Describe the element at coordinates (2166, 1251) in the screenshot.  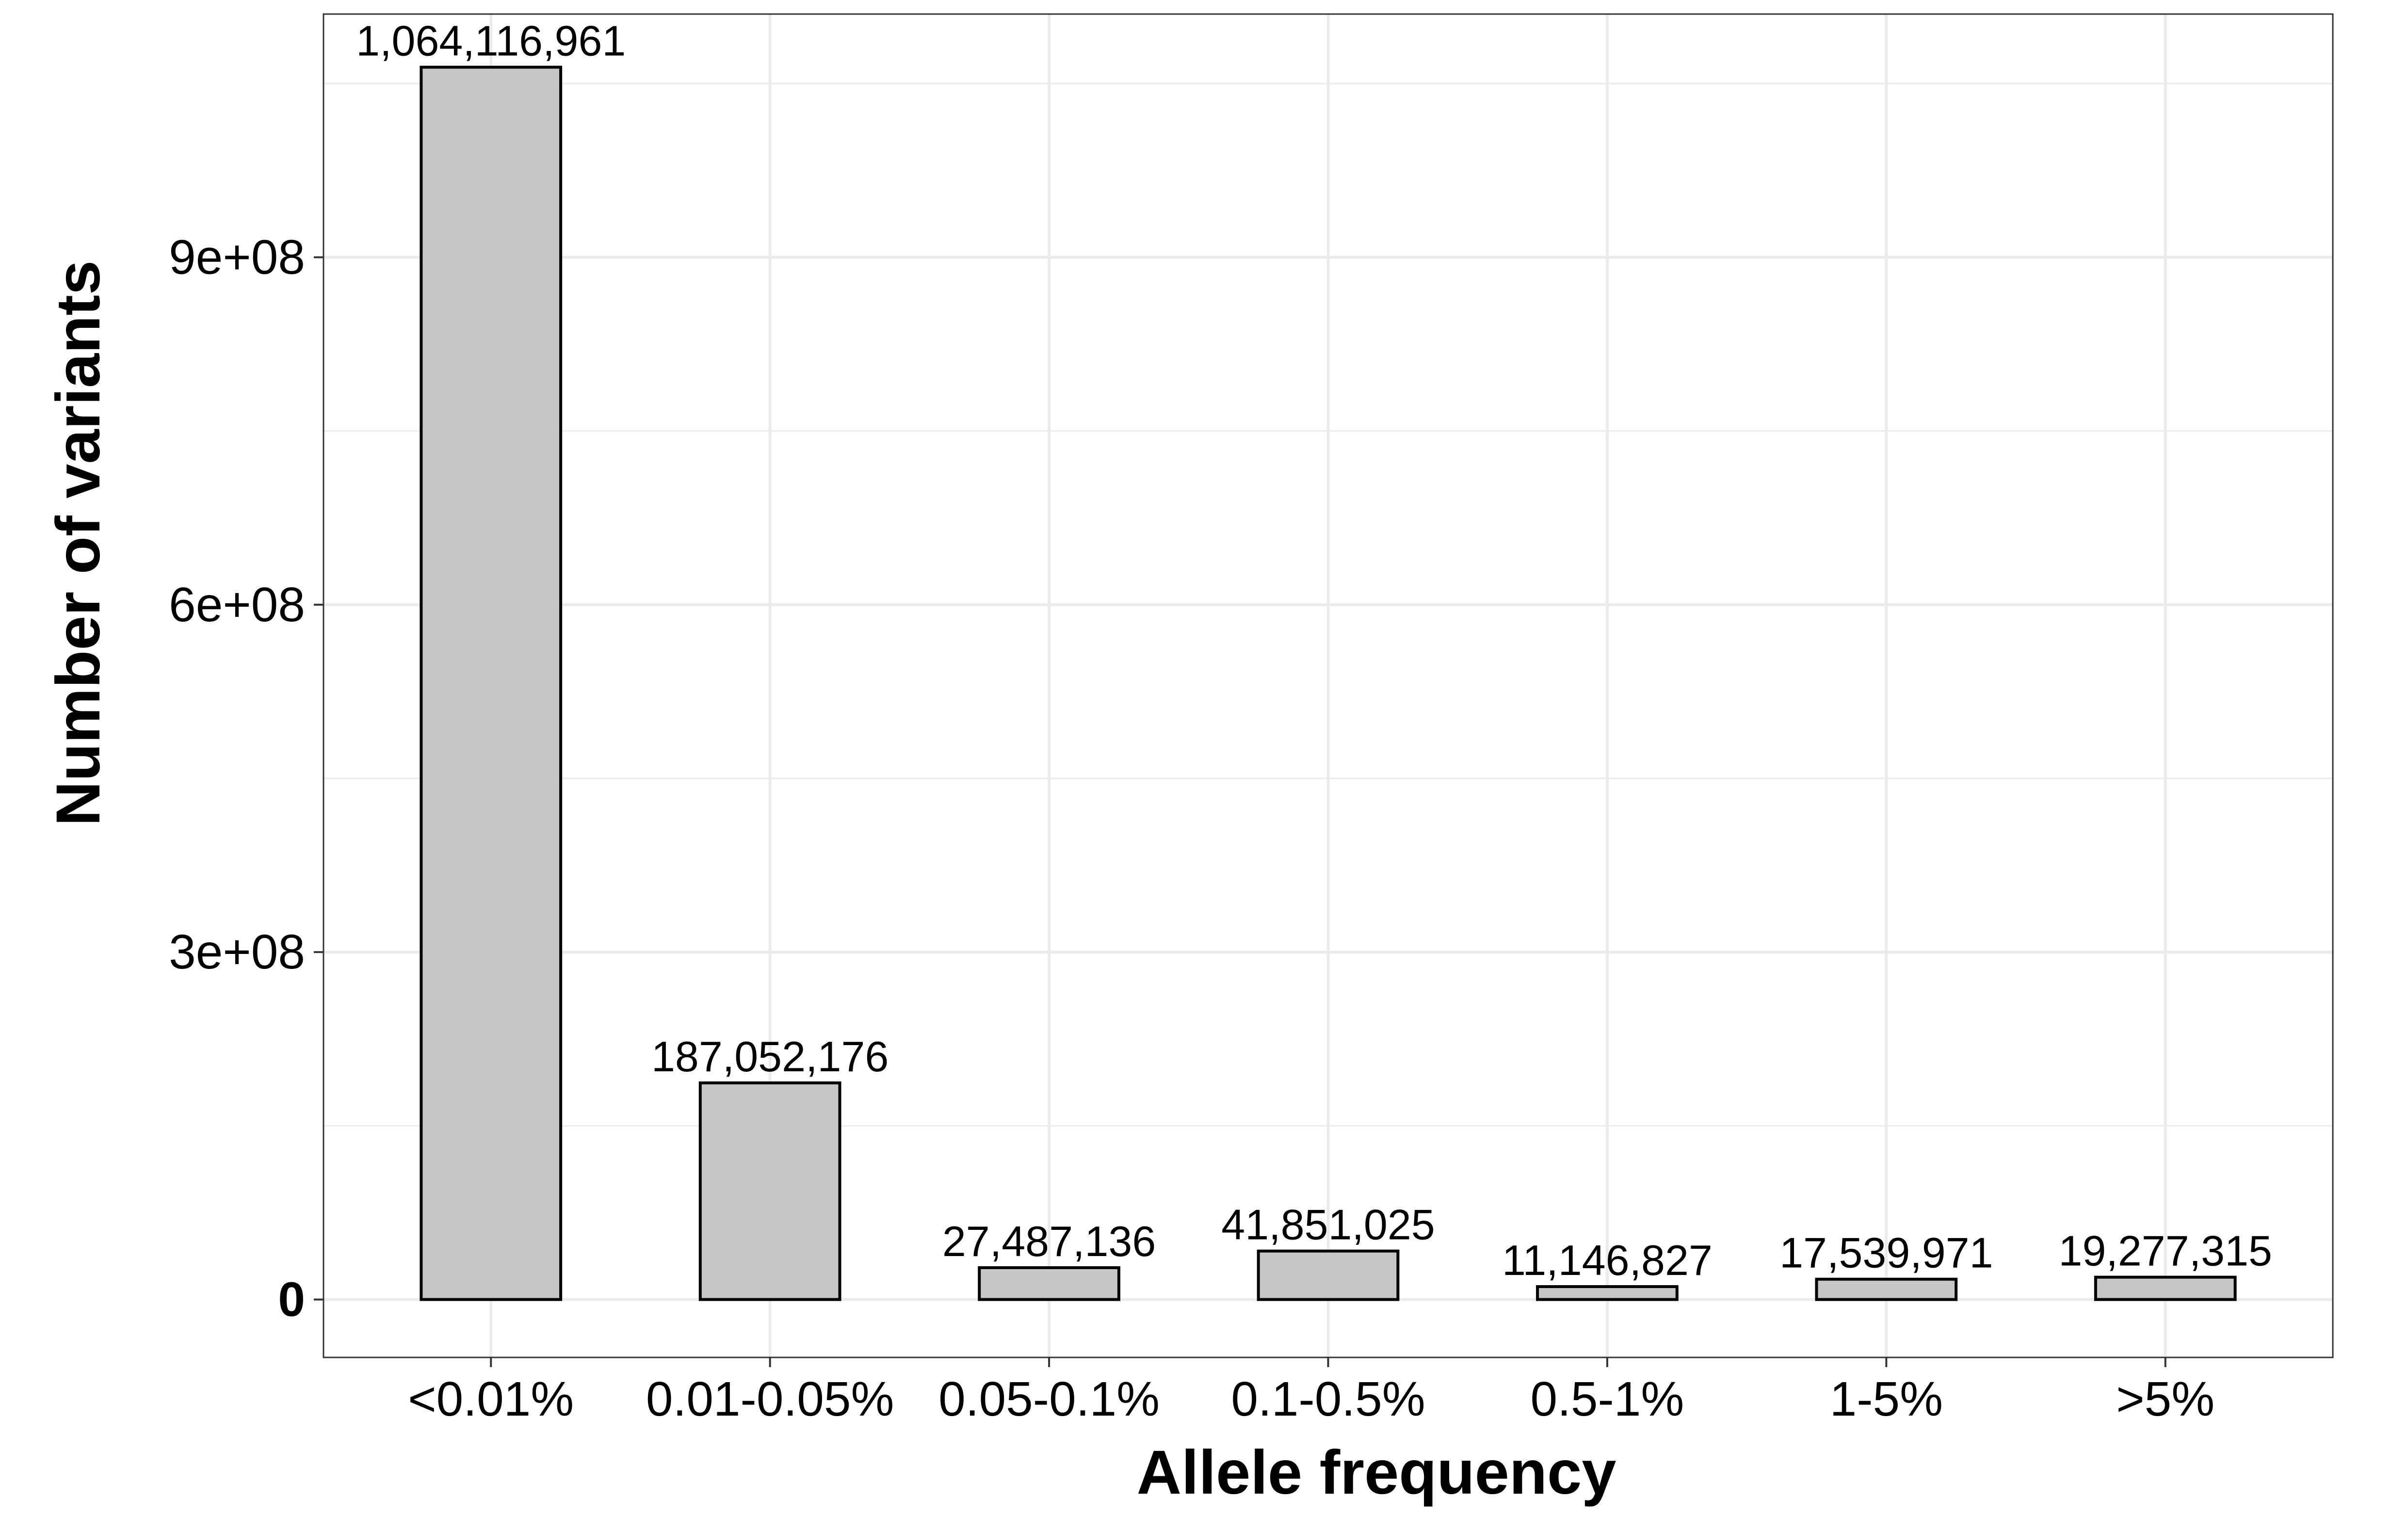
I see `bar-value-label: 19,277,315` at that location.